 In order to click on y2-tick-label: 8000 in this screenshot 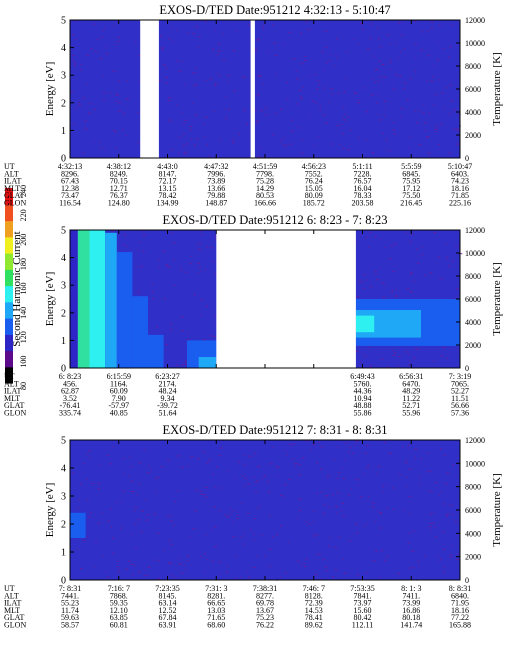, I will do `click(473, 66)`.